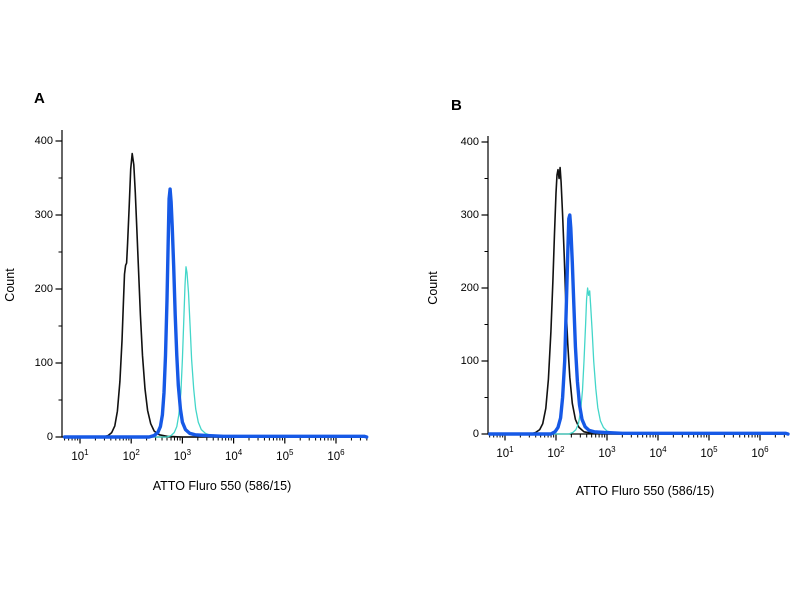  Describe the element at coordinates (49, 436) in the screenshot. I see `panel-a-y-tick-label: 0` at that location.